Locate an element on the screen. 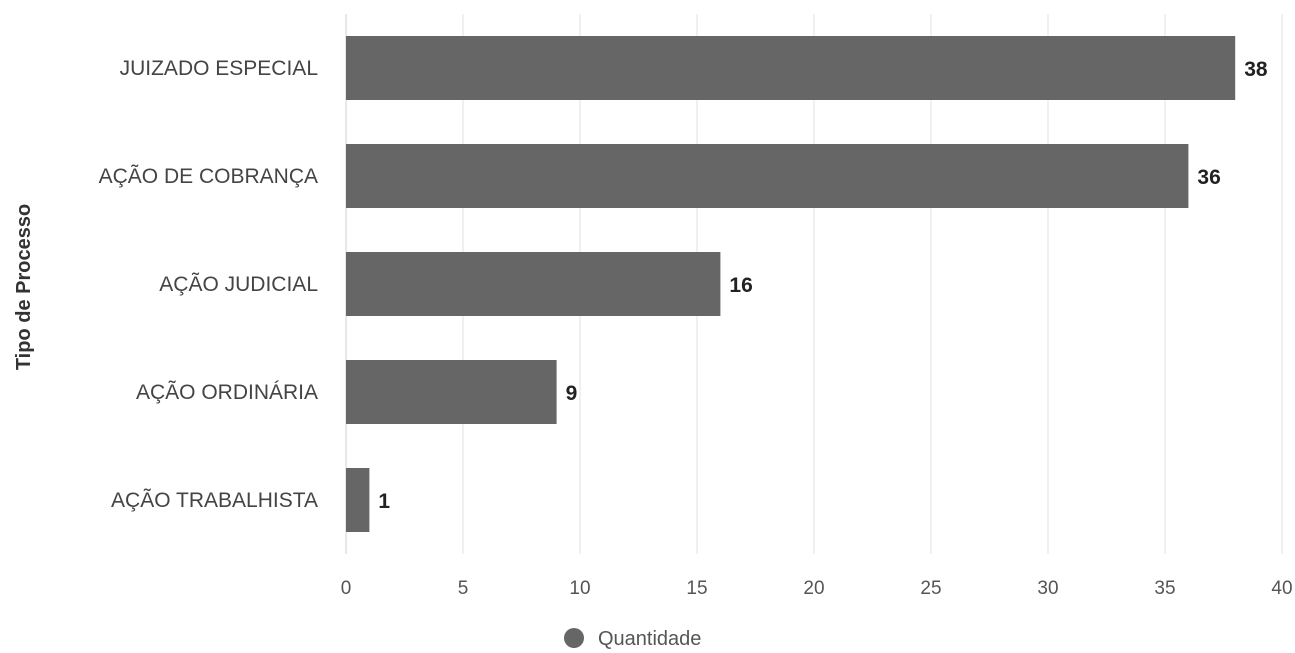 This screenshot has height=653, width=1295. x-tick-labels: 0 5 10 15 20 25 30 35 40 is located at coordinates (817, 588).